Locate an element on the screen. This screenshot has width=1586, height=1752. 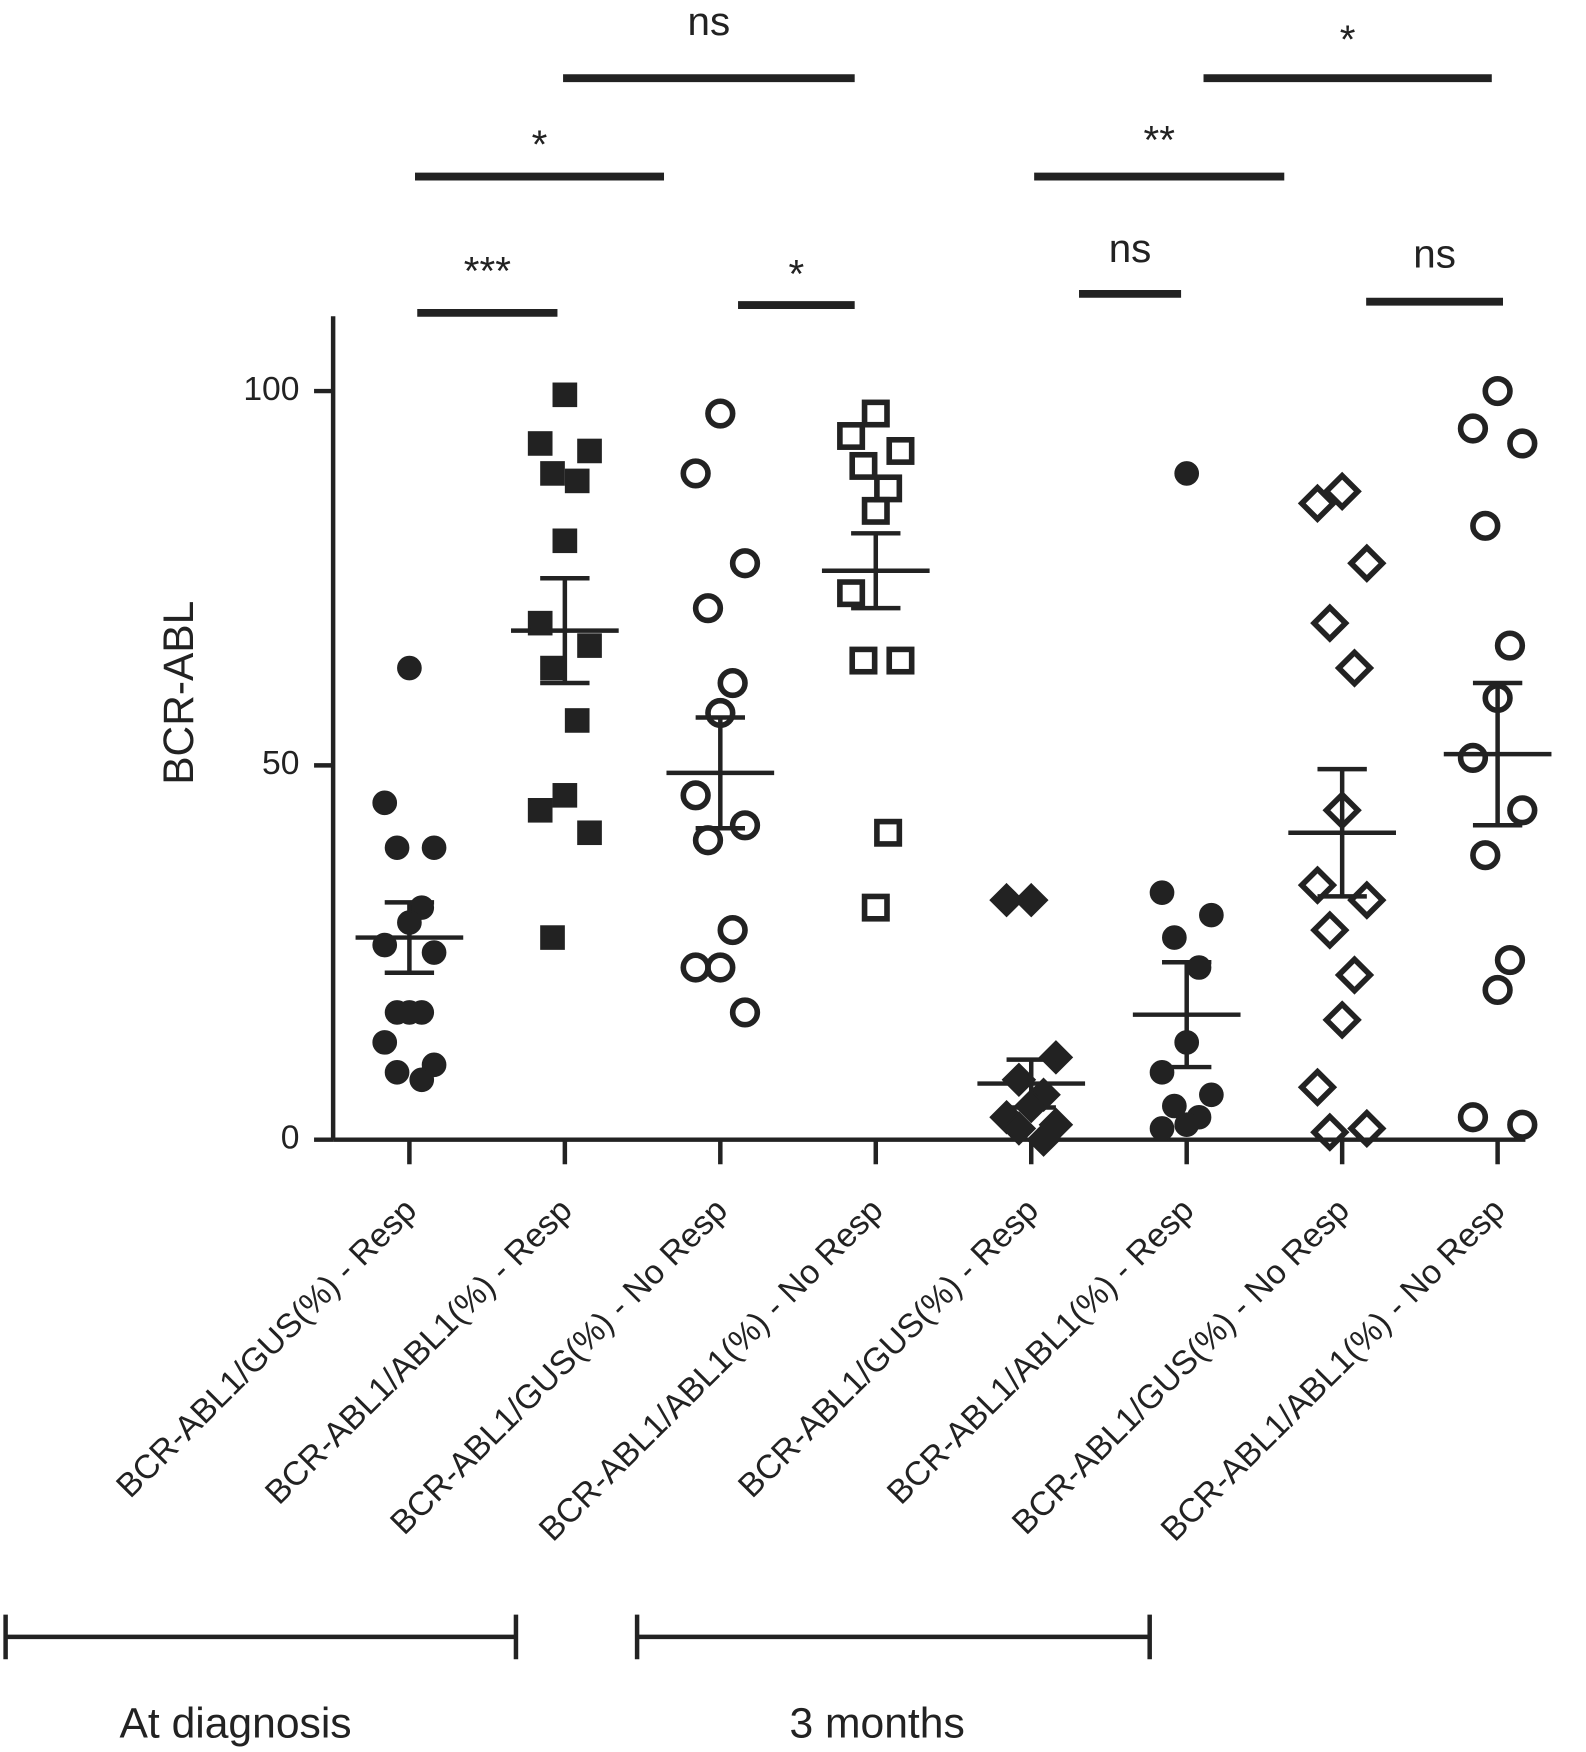
group-label: At diagnosis is located at coordinates (235, 1724).